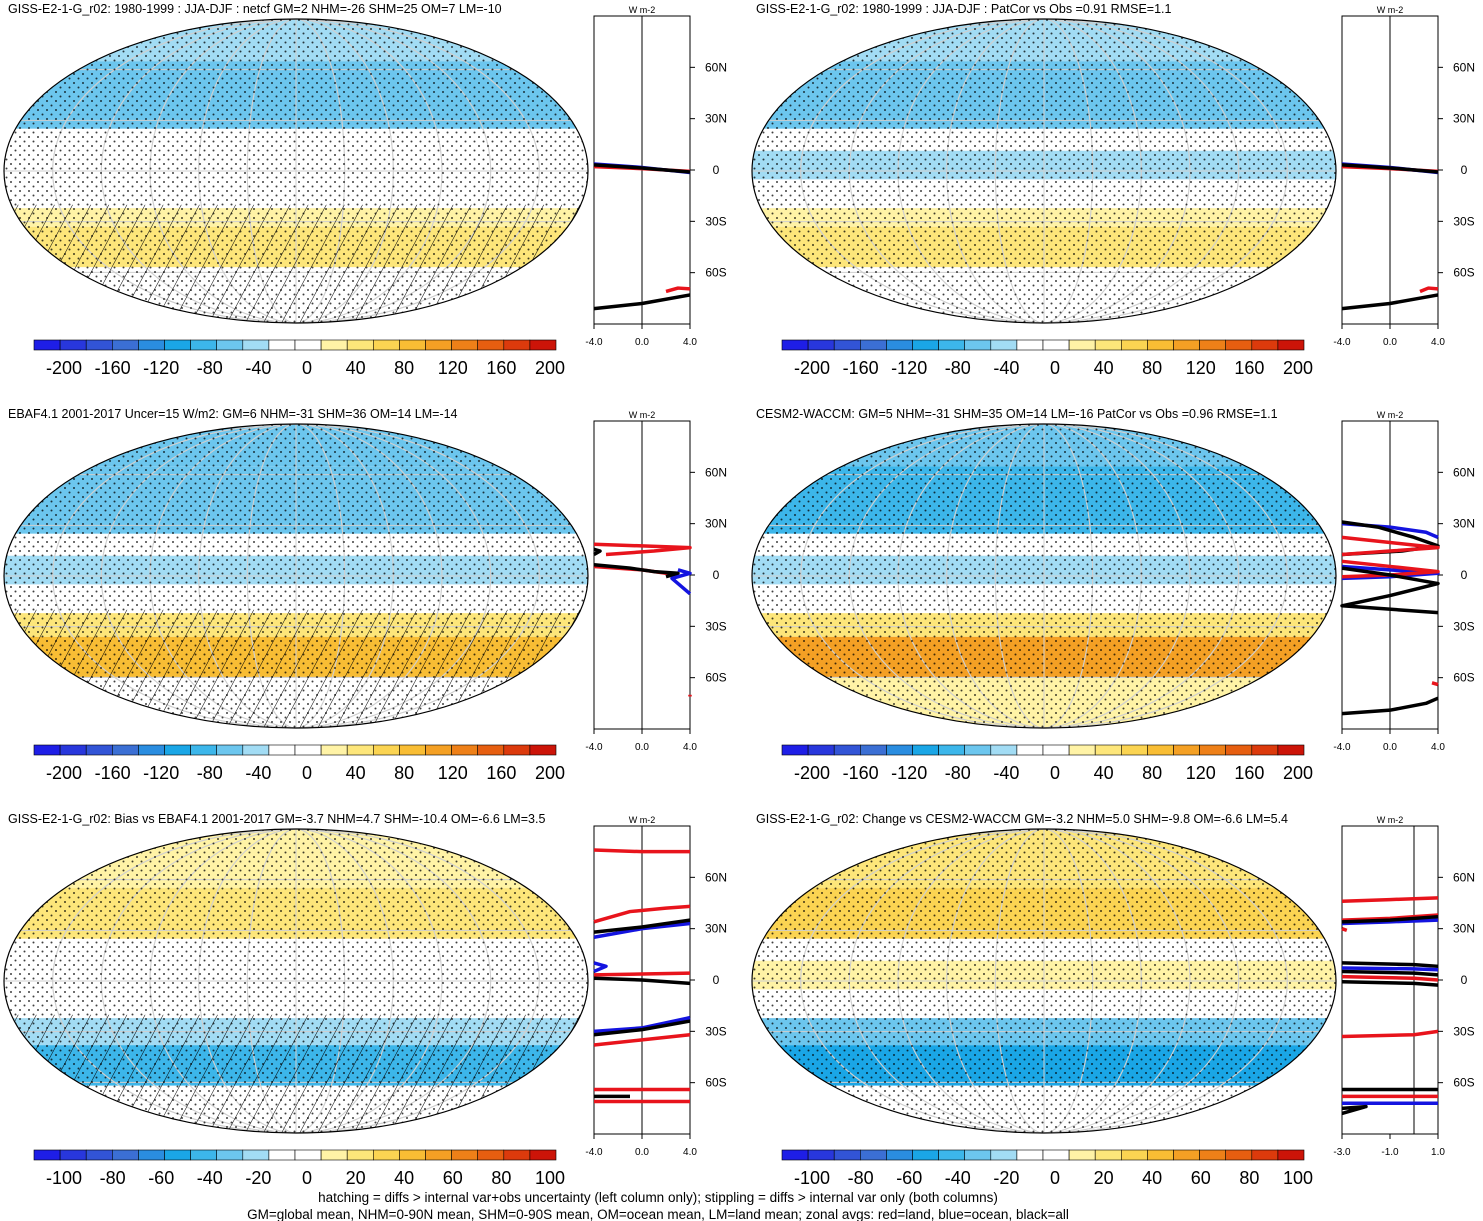 This screenshot has width=1483, height=1221. I want to click on colorbar-tick-label: 60, so click(453, 1178).